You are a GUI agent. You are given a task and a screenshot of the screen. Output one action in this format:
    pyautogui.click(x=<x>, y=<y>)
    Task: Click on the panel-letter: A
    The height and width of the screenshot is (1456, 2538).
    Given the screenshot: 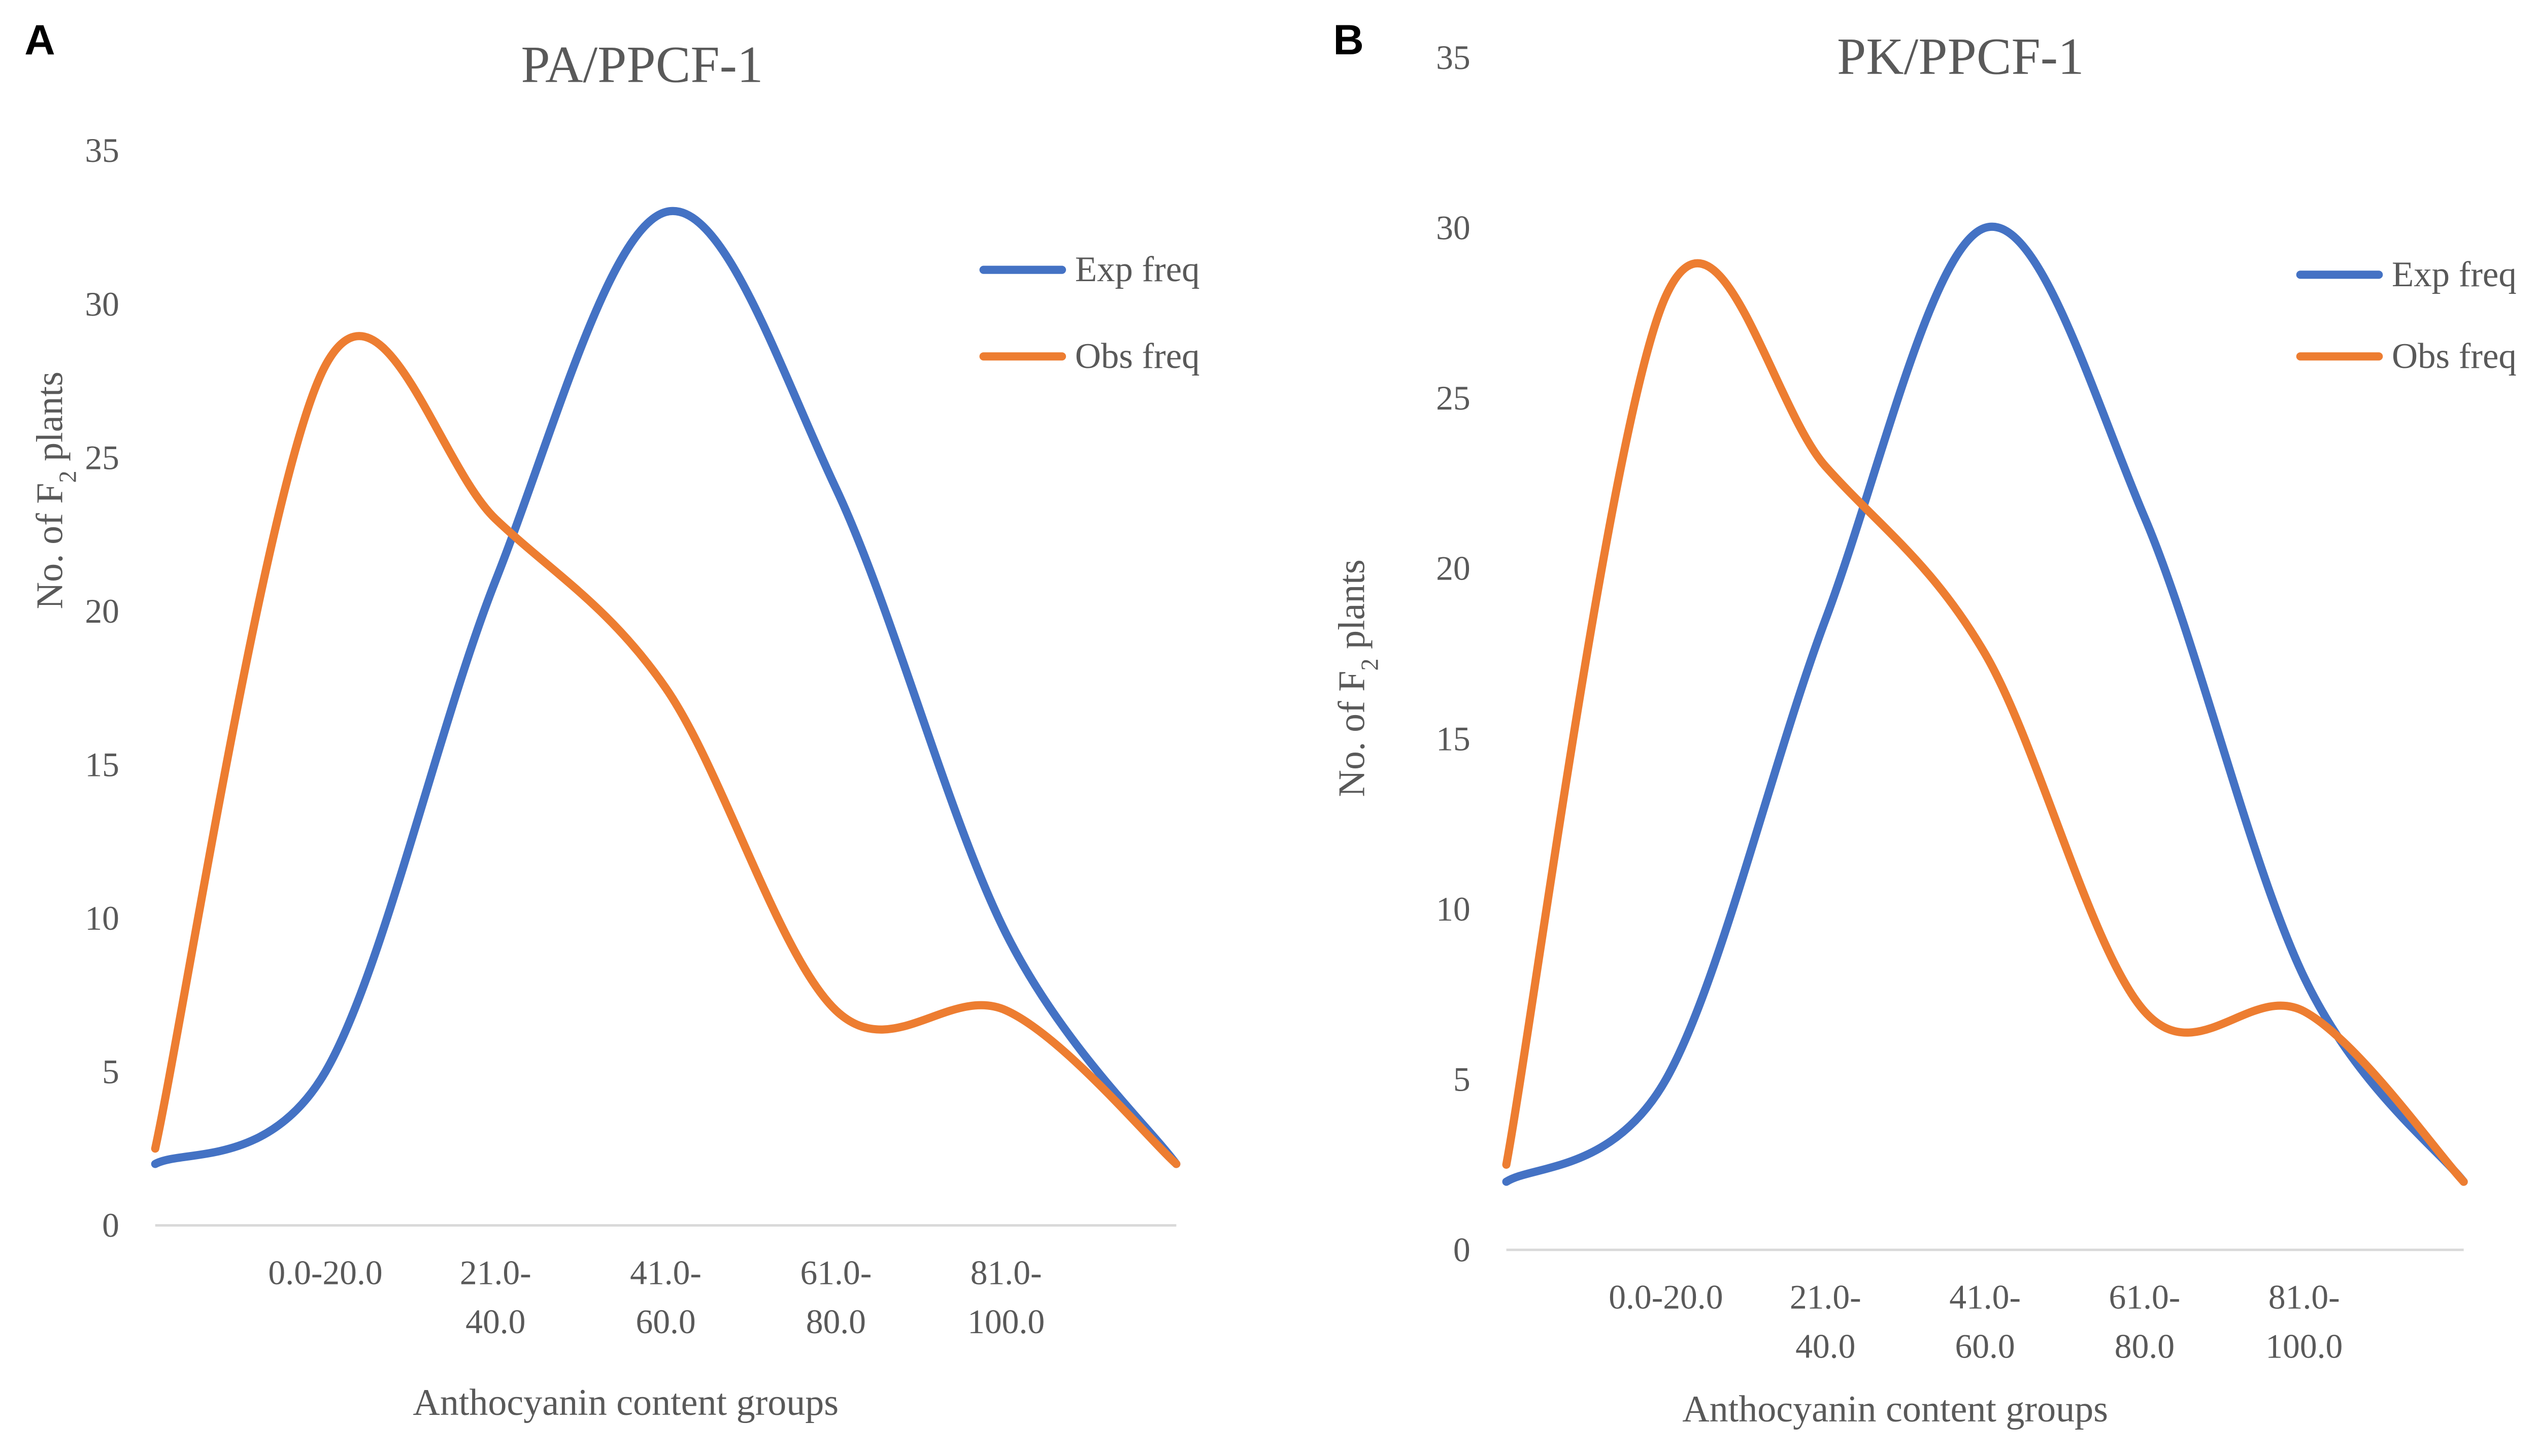 What is the action you would take?
    pyautogui.click(x=40, y=39)
    